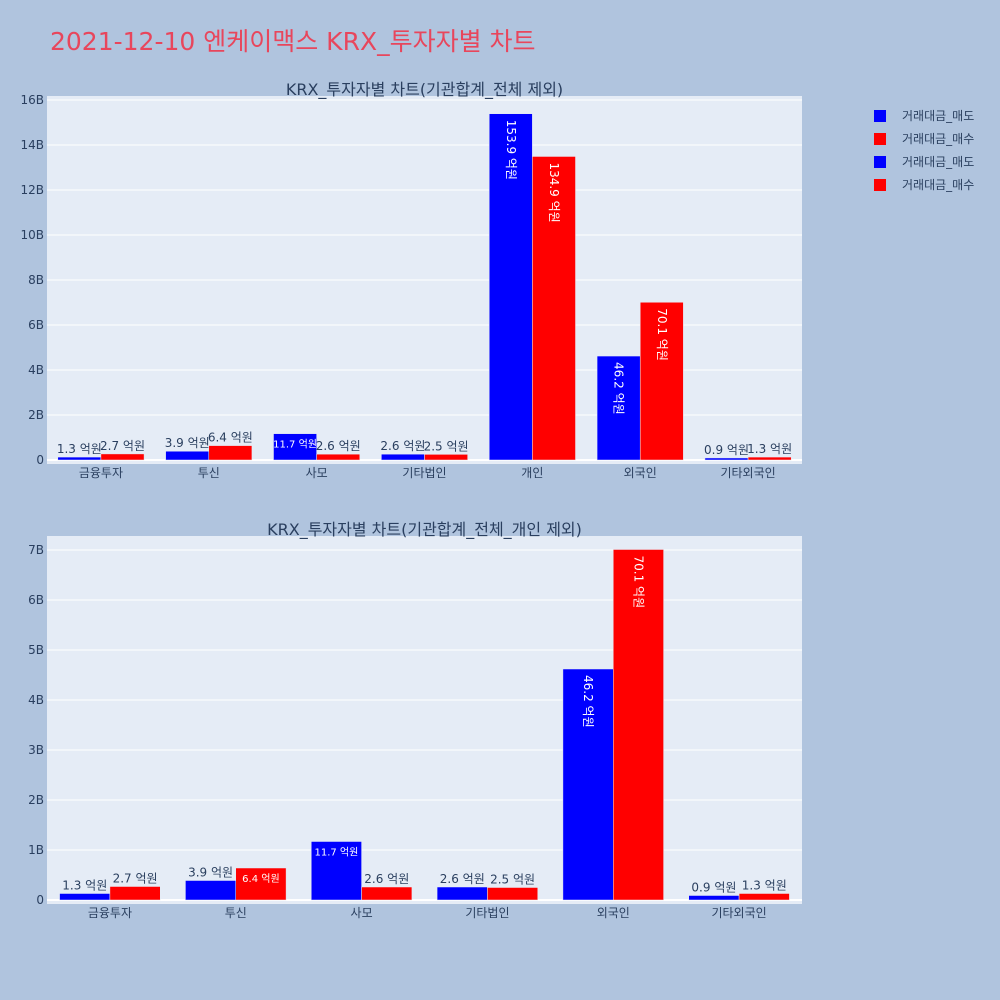  What do you see at coordinates (32, 145) in the screenshot?
I see `y-tick-label: 14B` at bounding box center [32, 145].